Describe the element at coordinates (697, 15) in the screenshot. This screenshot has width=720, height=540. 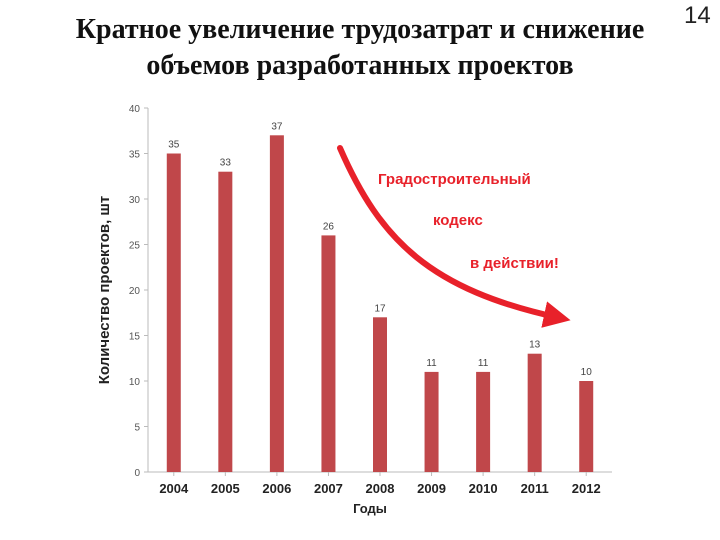
I see `page-number: 14` at that location.